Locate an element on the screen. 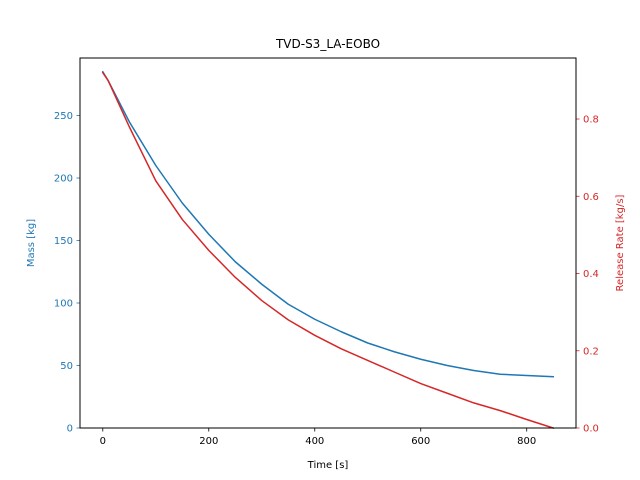  right-y-tick-label: 0.2 is located at coordinates (591, 351).